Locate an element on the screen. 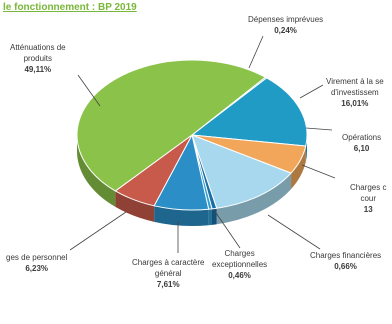  label-gestion-line2: cour is located at coordinates (368, 198).